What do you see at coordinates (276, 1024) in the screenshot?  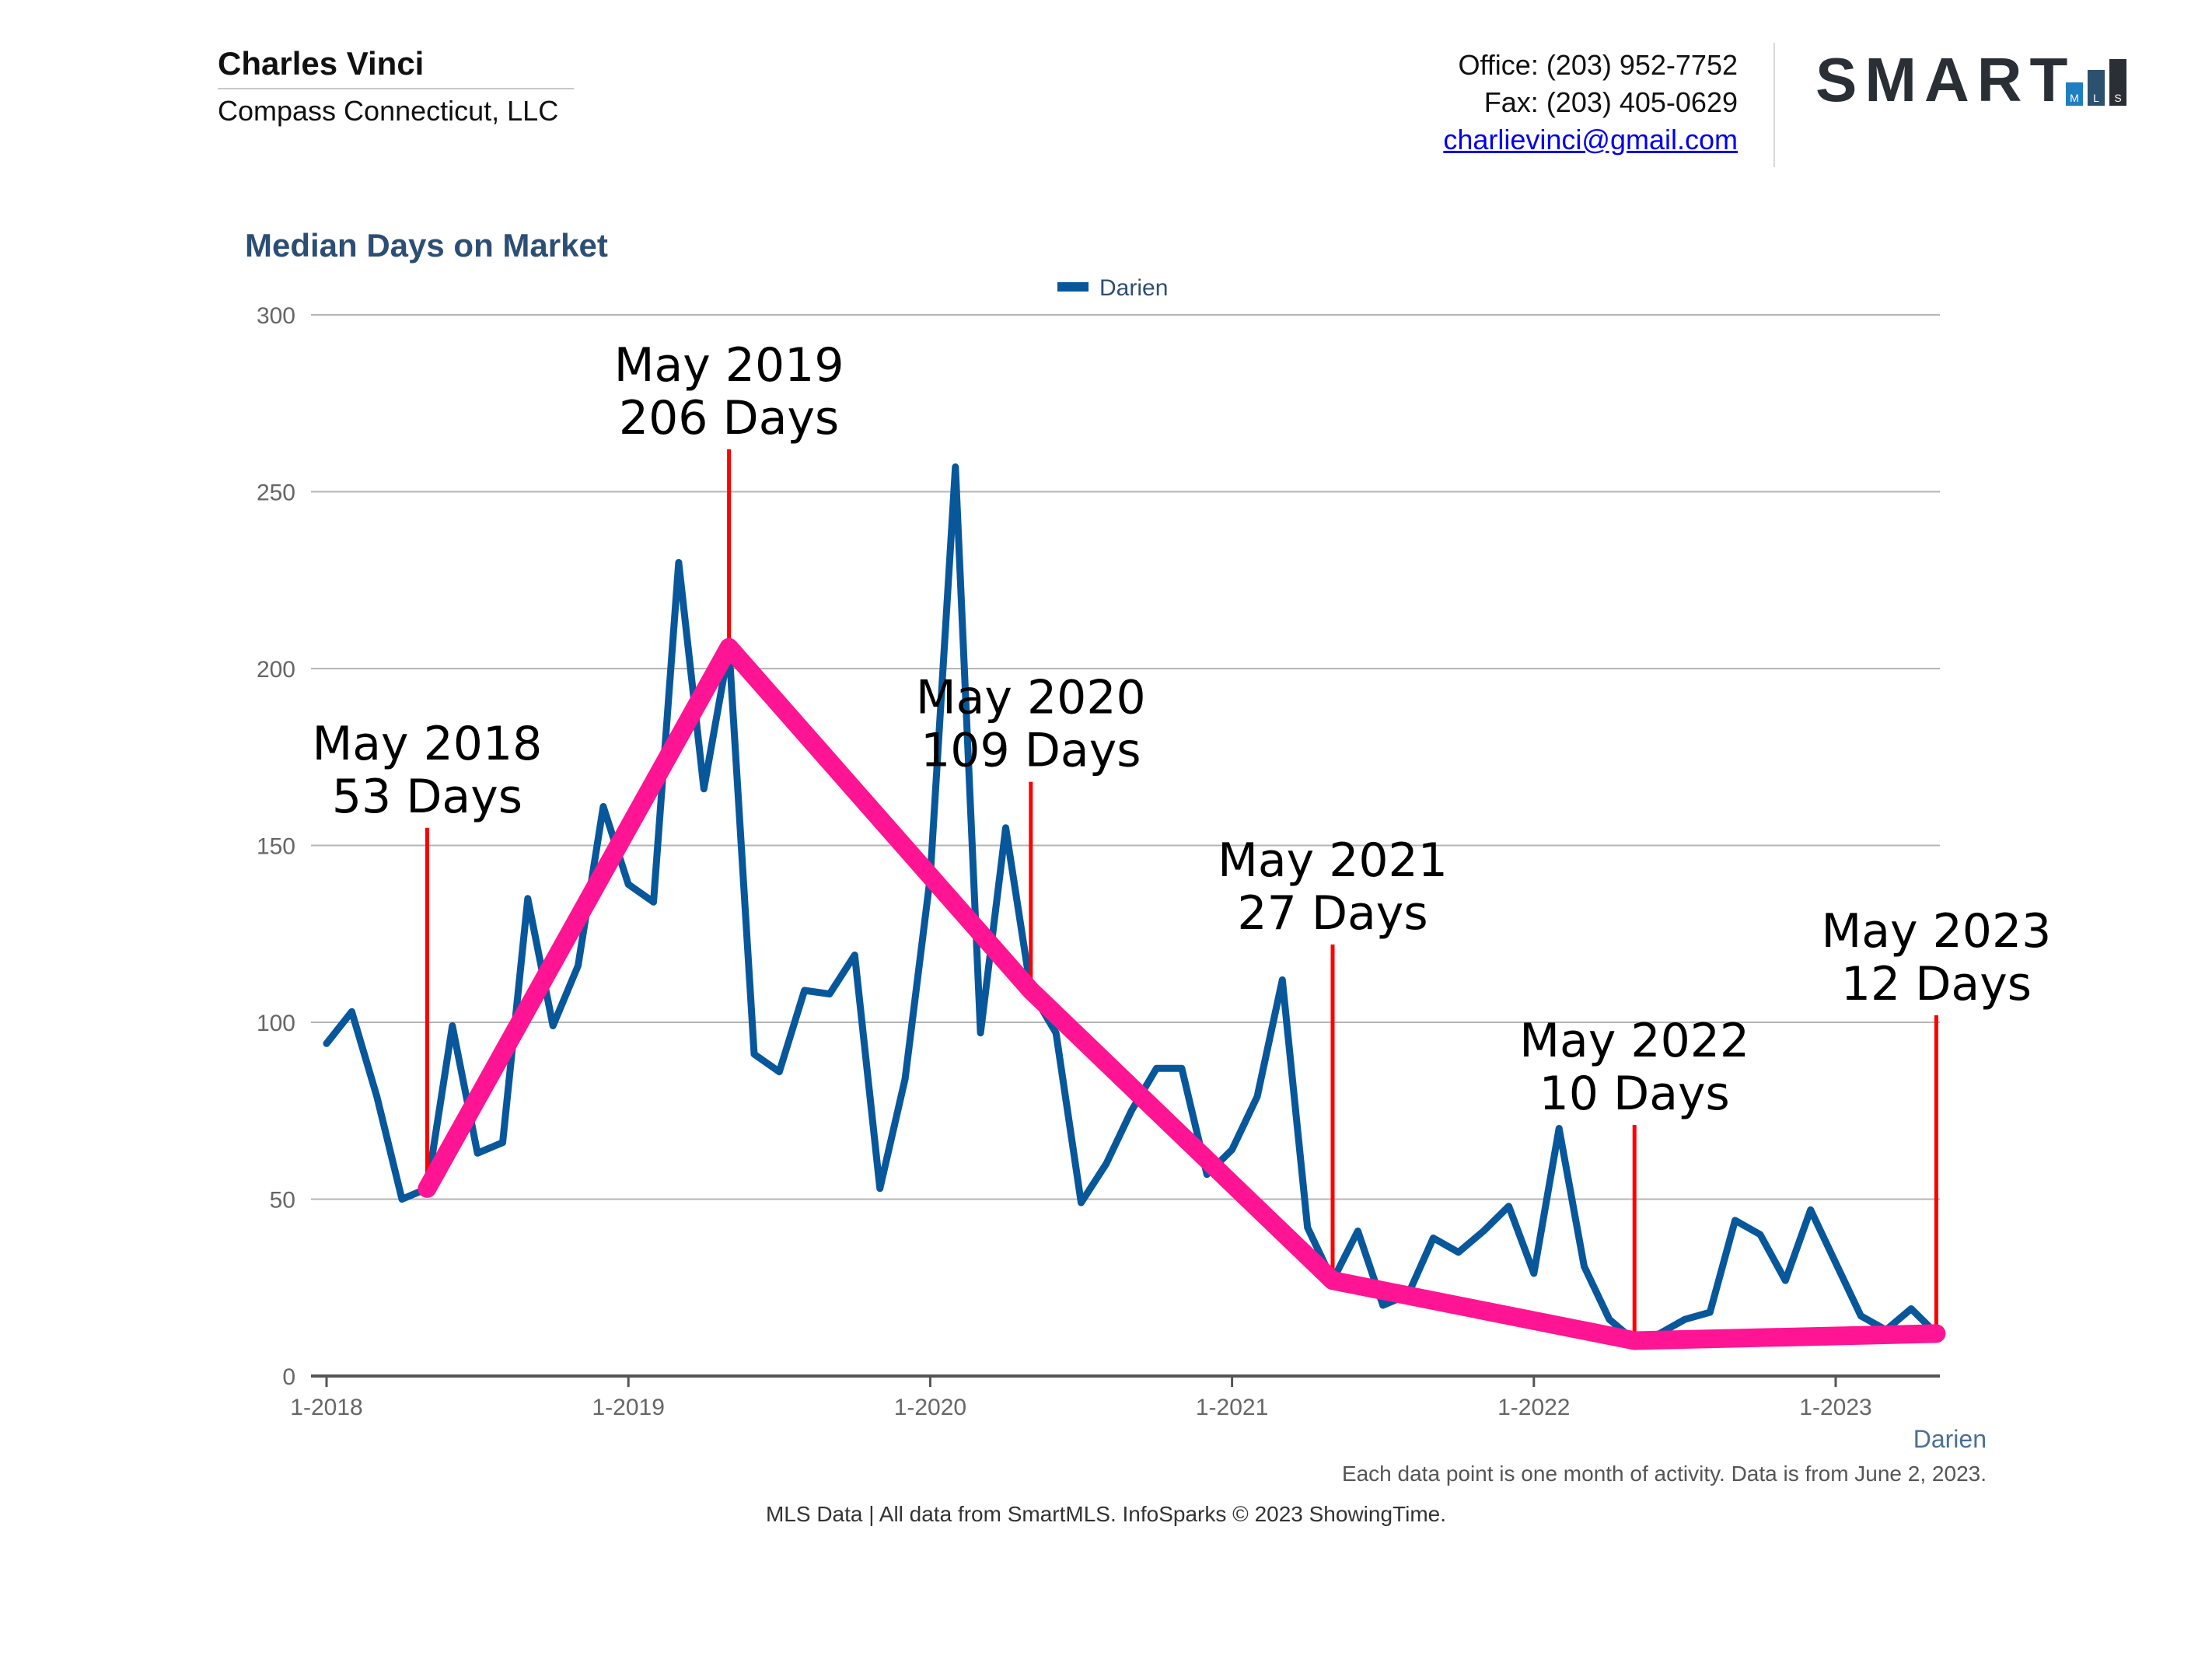 I see `y-tick-label: 100` at bounding box center [276, 1024].